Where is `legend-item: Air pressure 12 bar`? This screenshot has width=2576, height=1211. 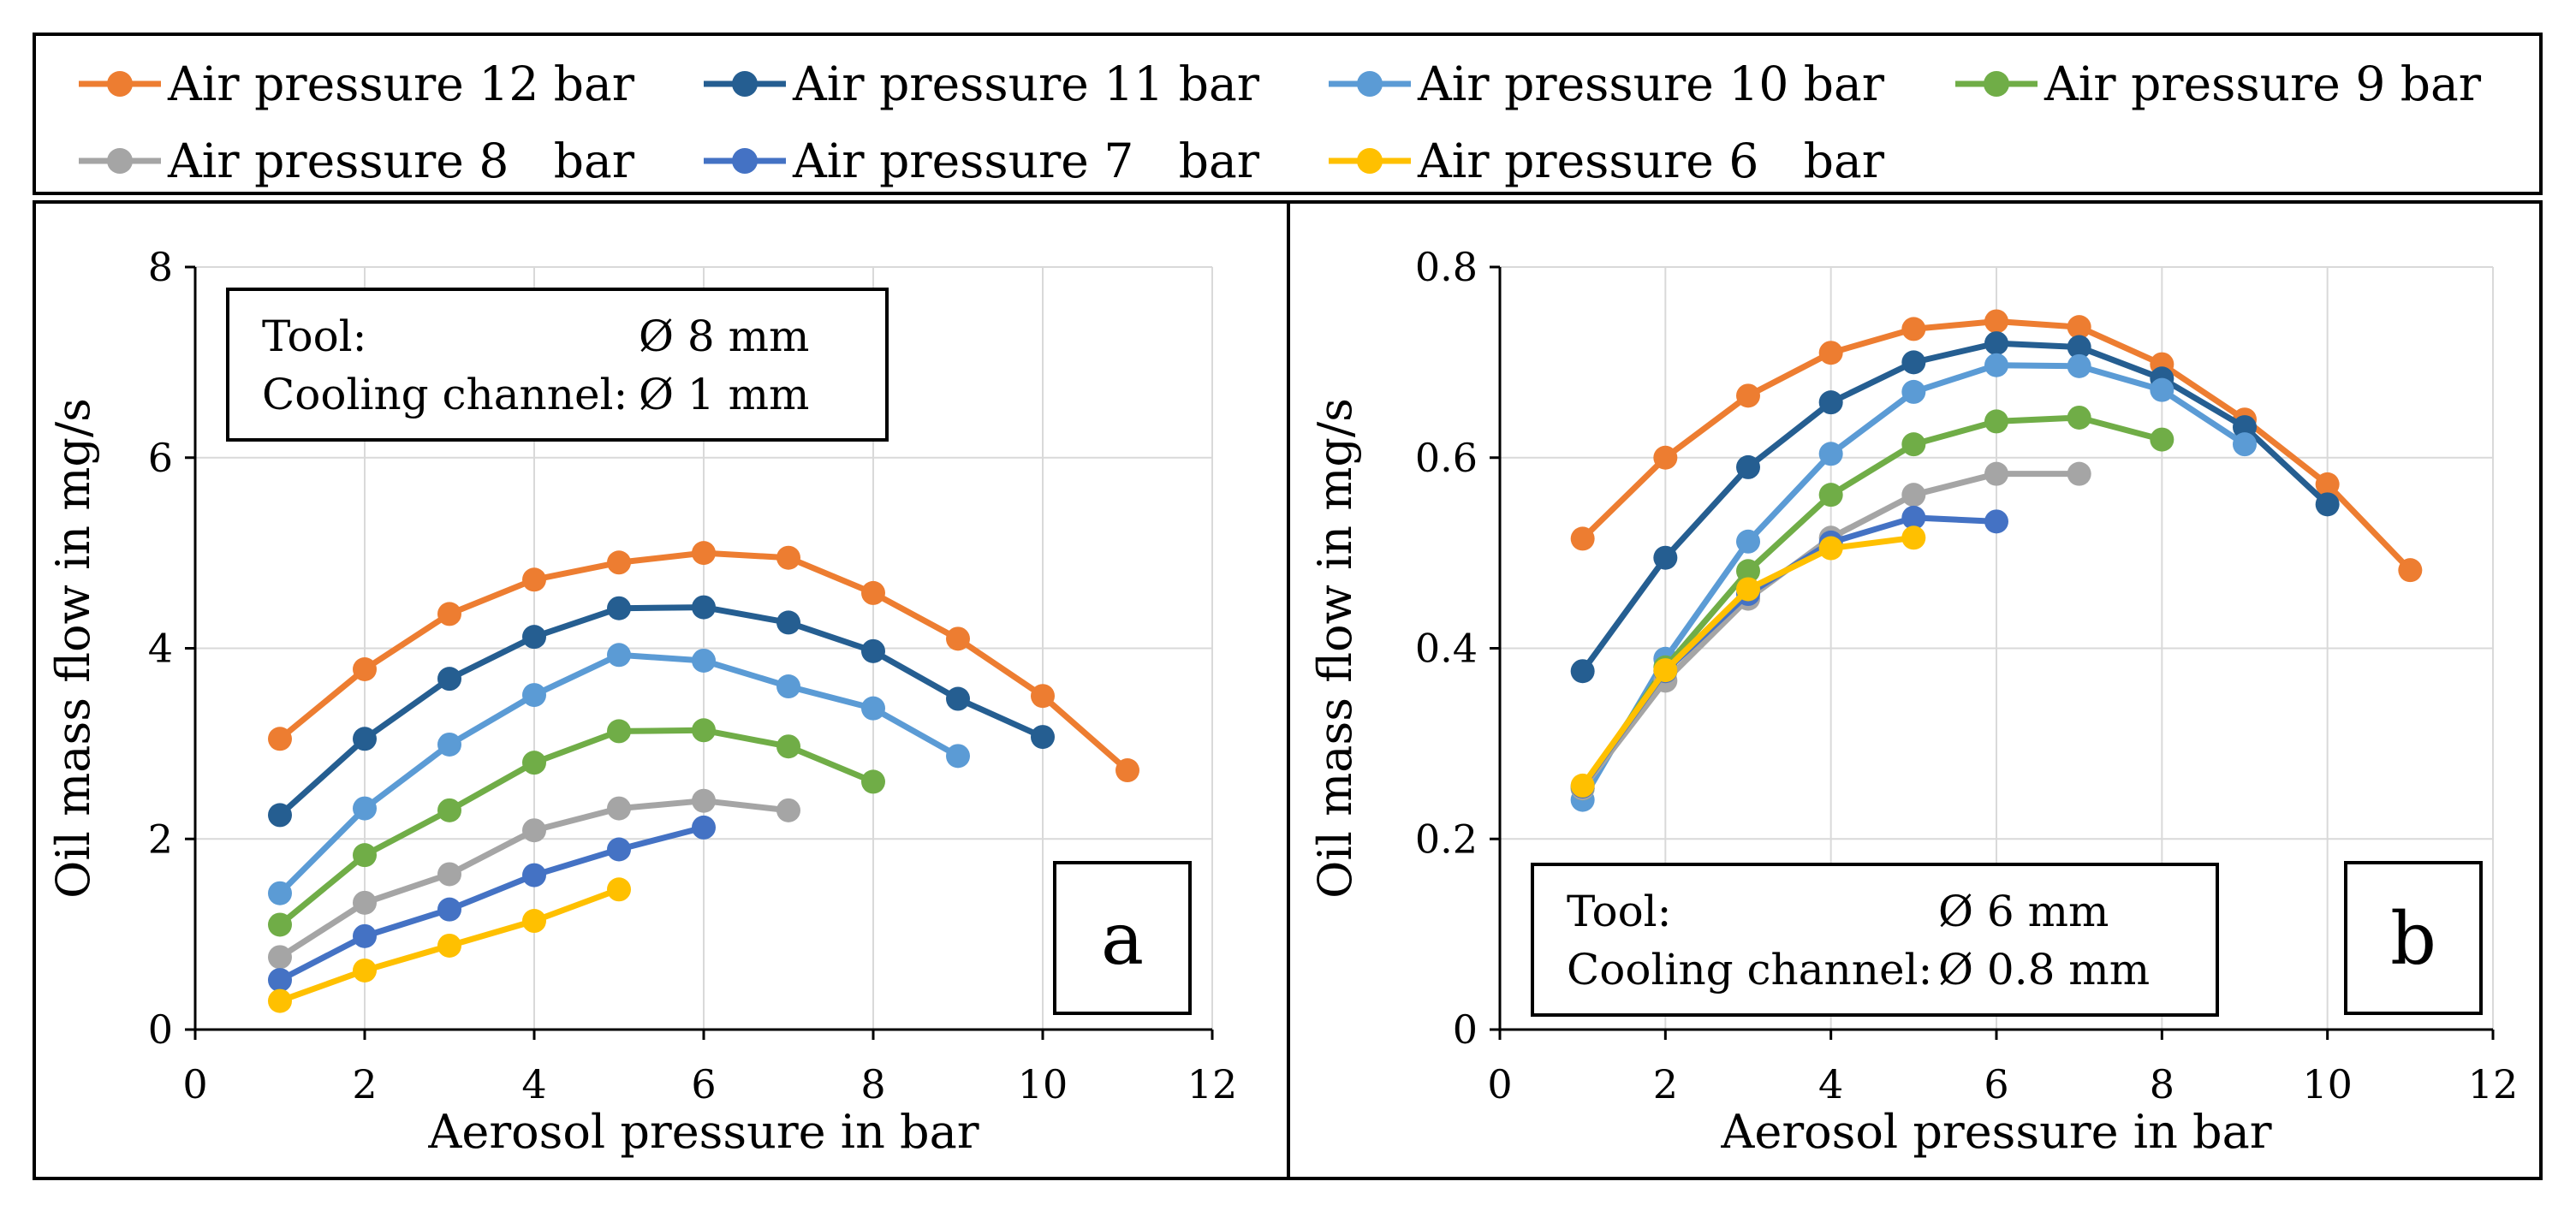 legend-item: Air pressure 12 bar is located at coordinates (356, 84).